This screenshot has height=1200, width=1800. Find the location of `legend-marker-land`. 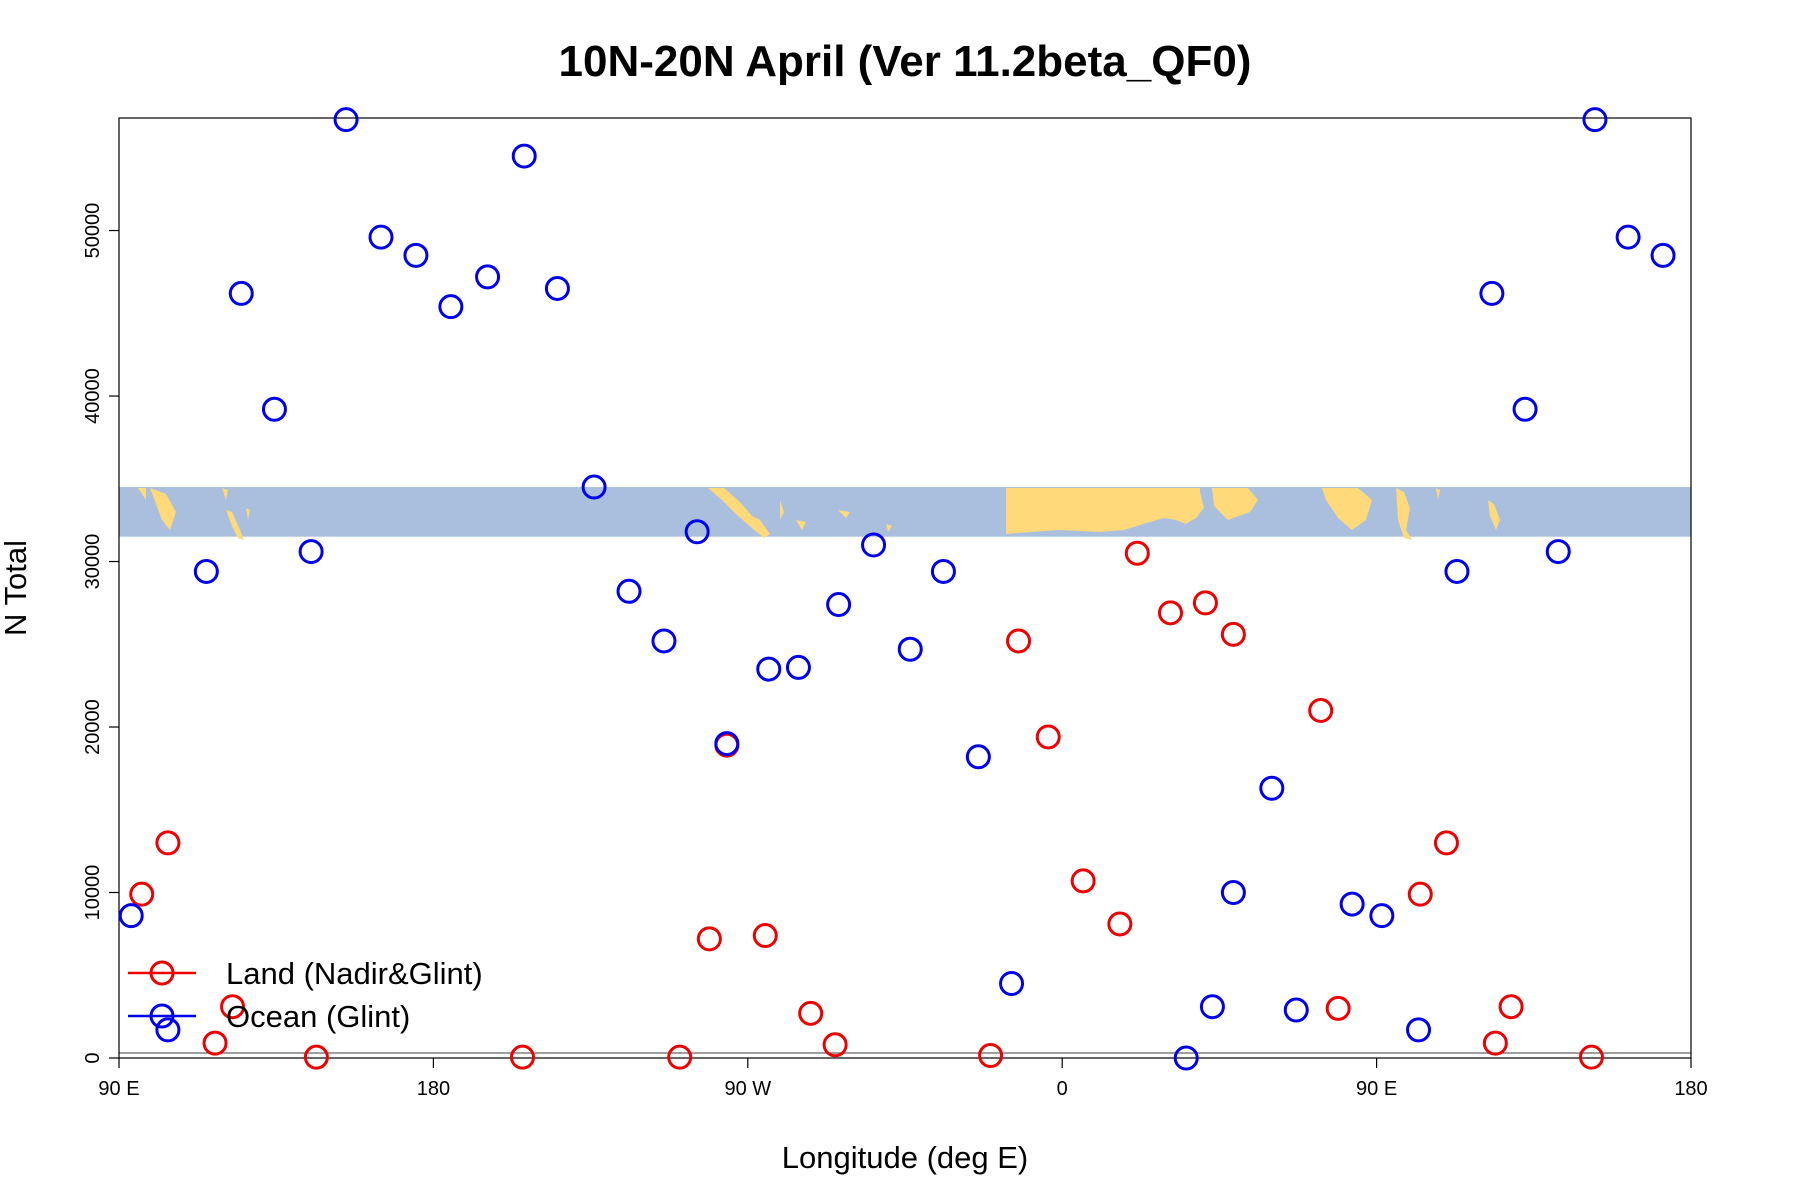

legend-marker-land is located at coordinates (162, 973).